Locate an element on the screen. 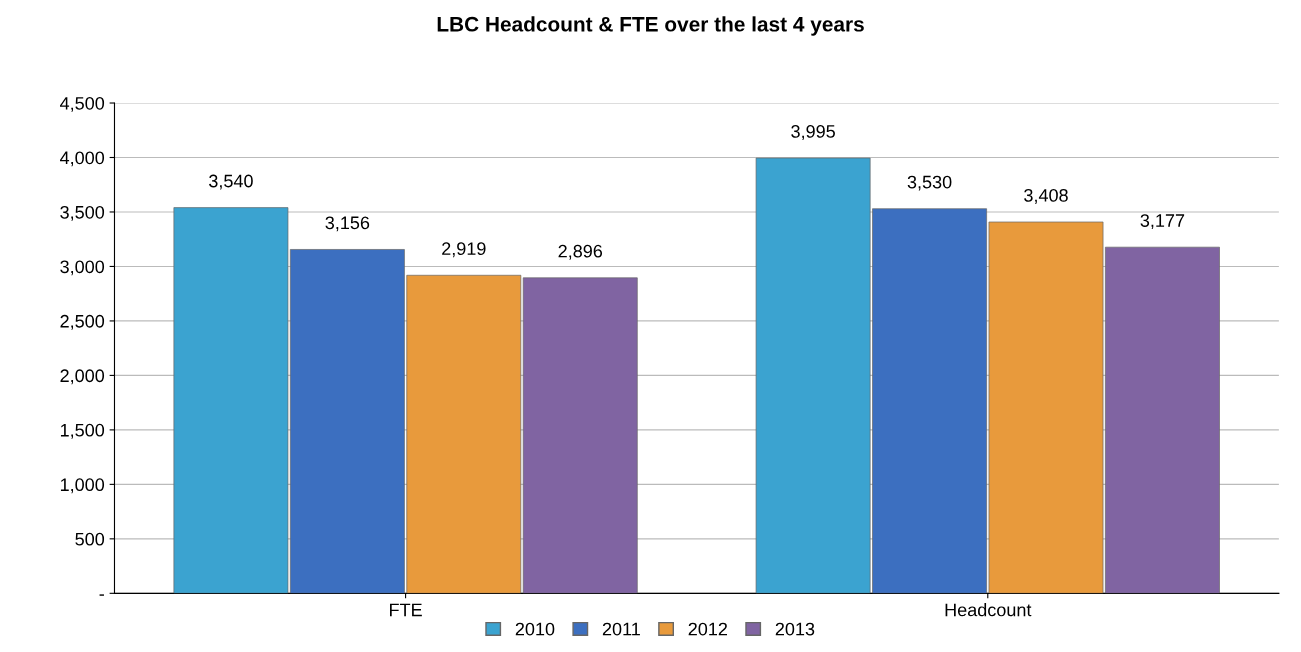 Image resolution: width=1301 pixels, height=652 pixels. data-label: 3,995 is located at coordinates (813, 132).